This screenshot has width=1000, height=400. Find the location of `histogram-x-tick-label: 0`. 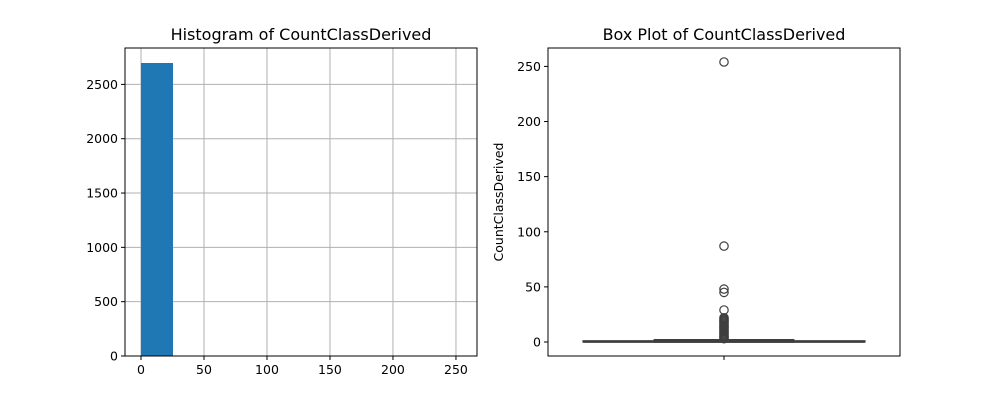

histogram-x-tick-label: 0 is located at coordinates (141, 369).